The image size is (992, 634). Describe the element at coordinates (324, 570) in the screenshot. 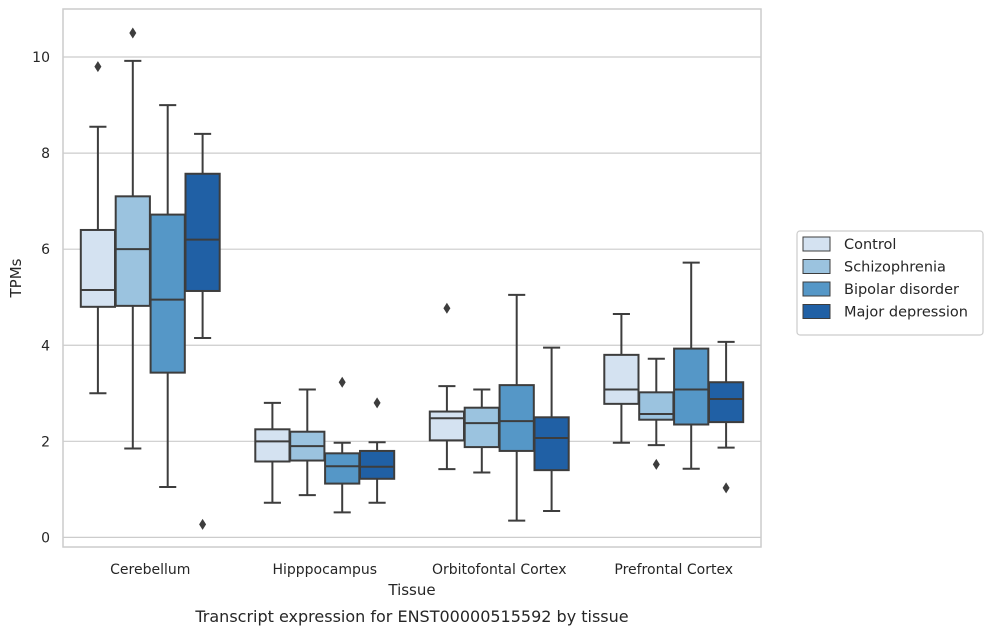

I see `x-tick-label: Hipppocampus` at that location.